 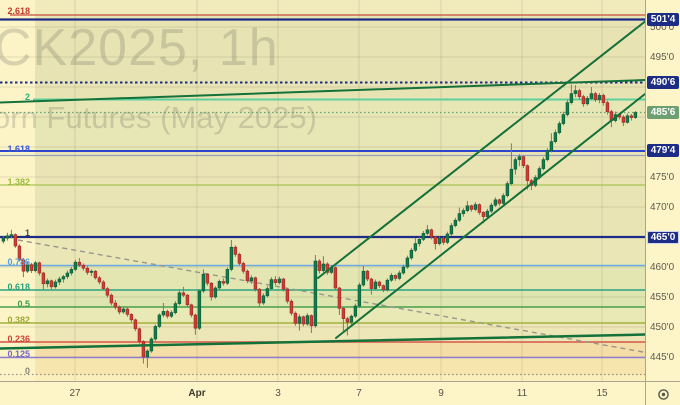 I want to click on price-tick: 505'0, so click(x=662, y=1).